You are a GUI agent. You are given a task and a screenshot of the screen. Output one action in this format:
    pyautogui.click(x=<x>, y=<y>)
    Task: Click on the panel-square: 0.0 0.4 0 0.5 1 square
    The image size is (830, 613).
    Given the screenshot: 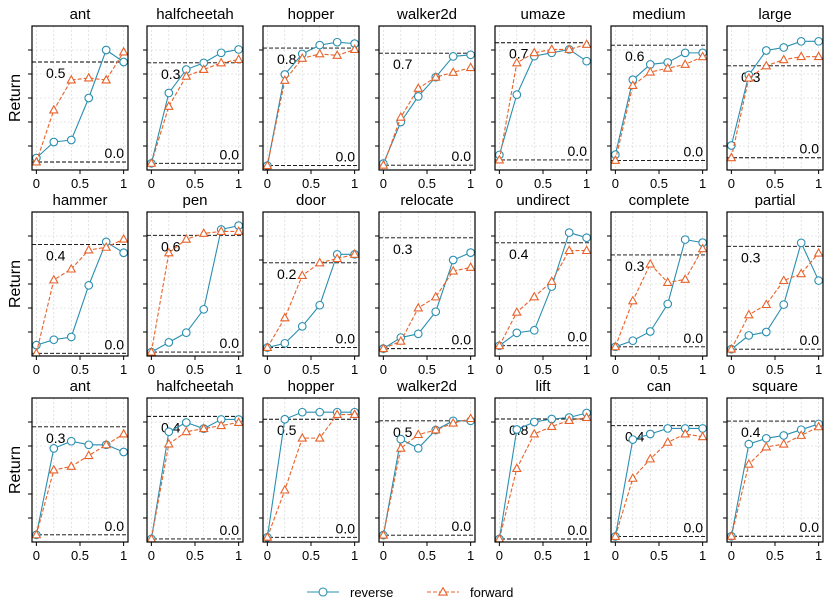 What is the action you would take?
    pyautogui.click(x=773, y=470)
    